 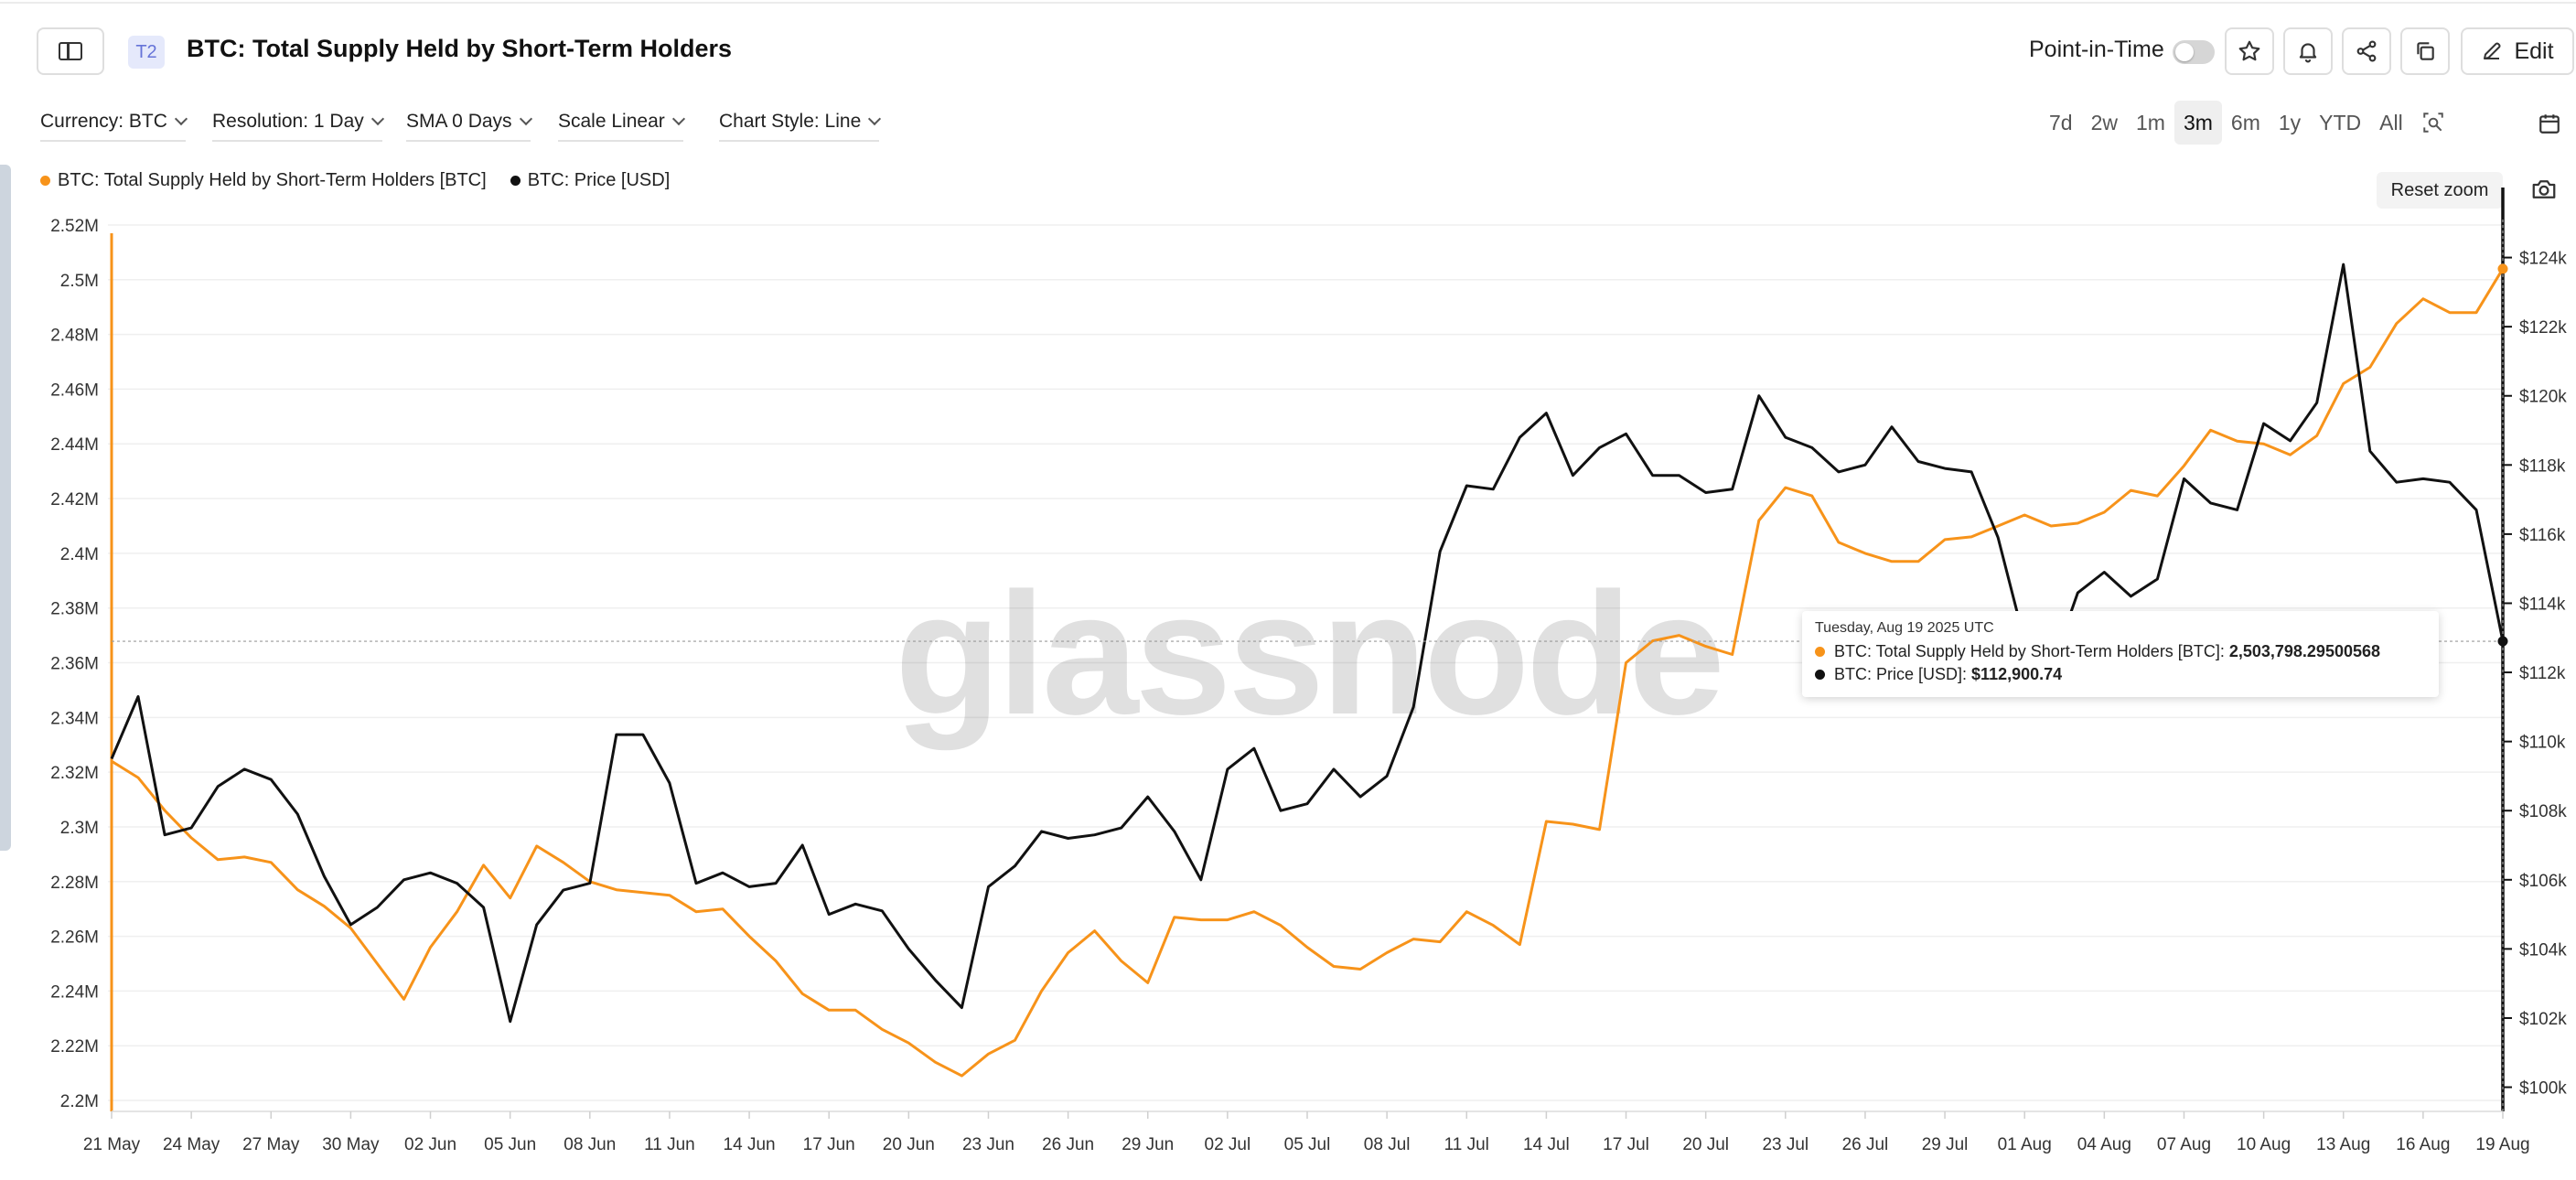 I want to click on bell-icon, so click(x=2308, y=53).